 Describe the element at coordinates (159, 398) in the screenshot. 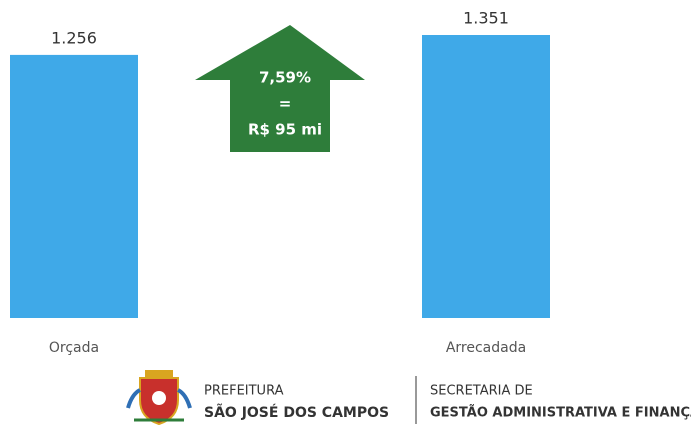

I see `logo` at that location.